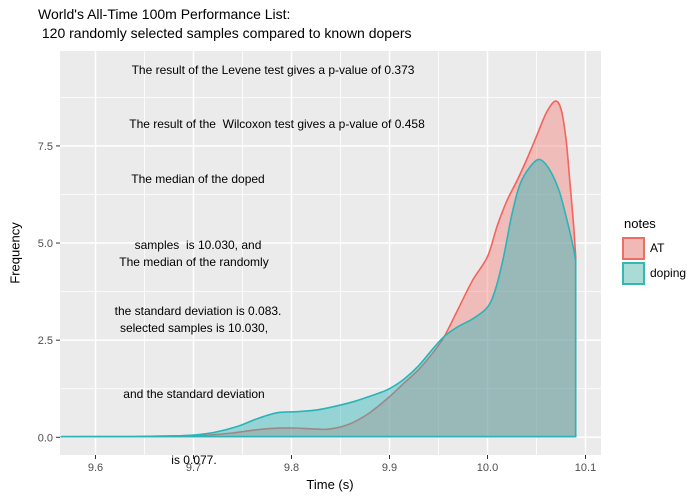 This screenshot has height=500, width=700. What do you see at coordinates (194, 460) in the screenshot?
I see `annotation-random-median-line4: is 0.077.` at bounding box center [194, 460].